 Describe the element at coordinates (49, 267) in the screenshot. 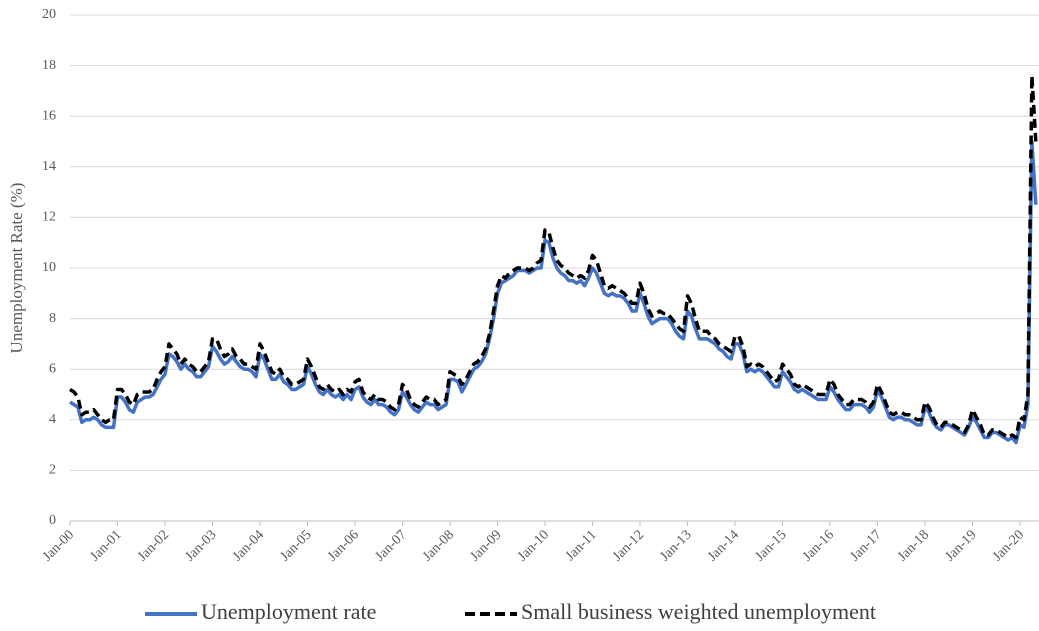

I see `y-tick-label: 10` at that location.